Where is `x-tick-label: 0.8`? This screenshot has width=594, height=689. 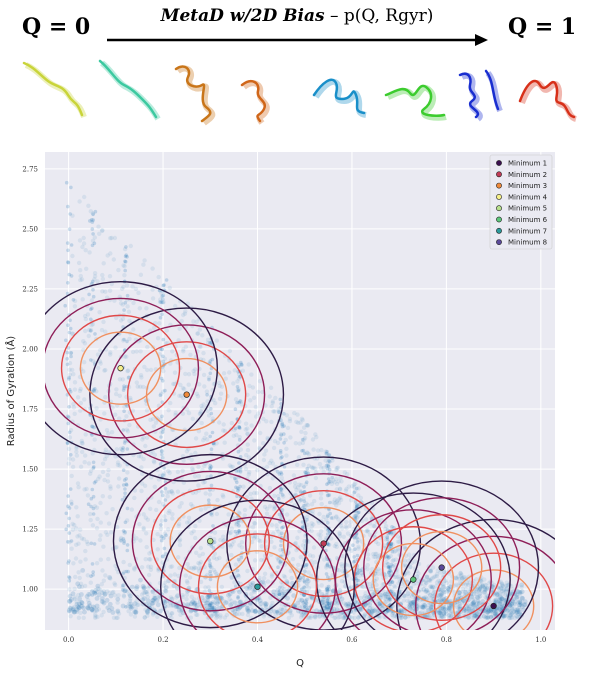
x-tick-label: 0.8 is located at coordinates (446, 640).